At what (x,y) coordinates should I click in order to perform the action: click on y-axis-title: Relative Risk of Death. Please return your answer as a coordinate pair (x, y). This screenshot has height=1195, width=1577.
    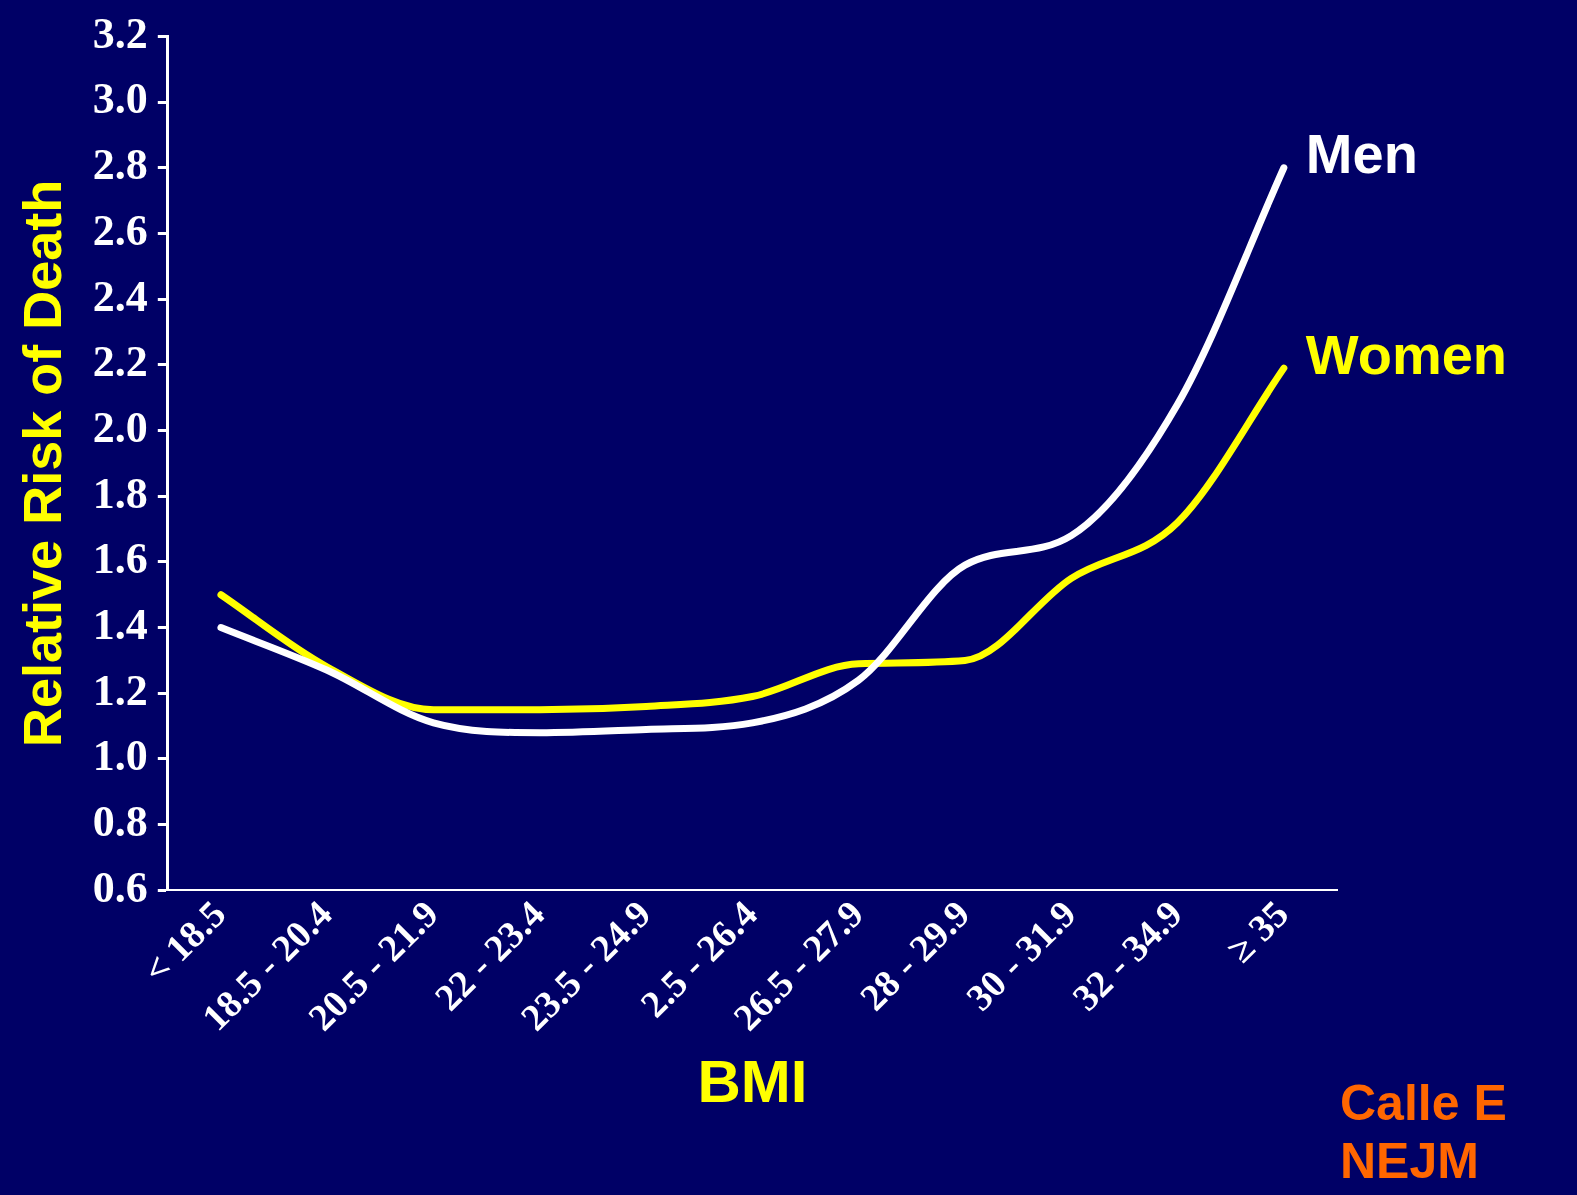
    Looking at the image, I should click on (42, 463).